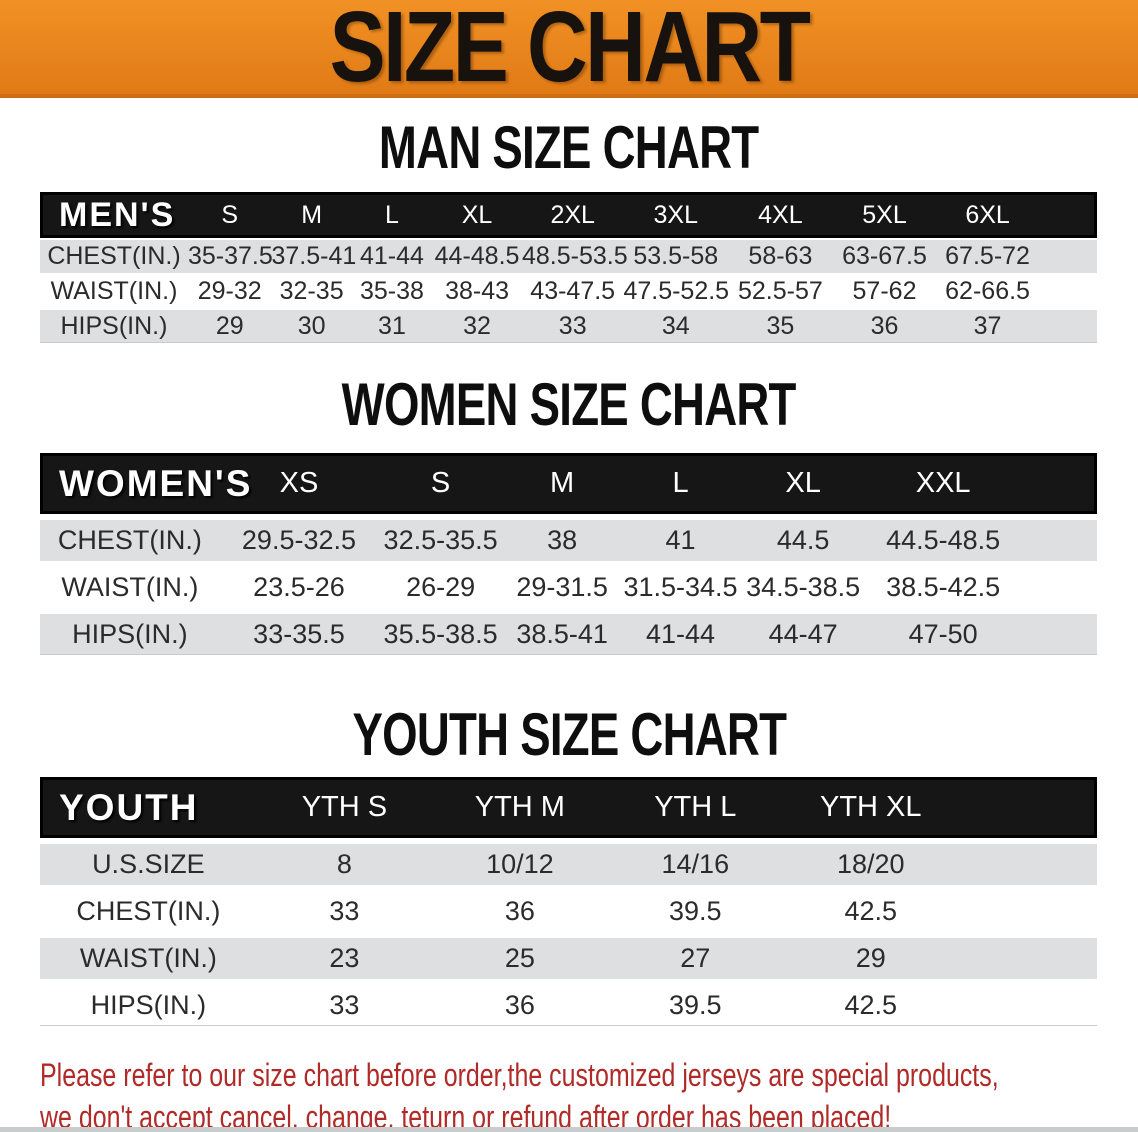 The width and height of the screenshot is (1138, 1132). What do you see at coordinates (477, 256) in the screenshot?
I see `table-cell: 44-48.5` at bounding box center [477, 256].